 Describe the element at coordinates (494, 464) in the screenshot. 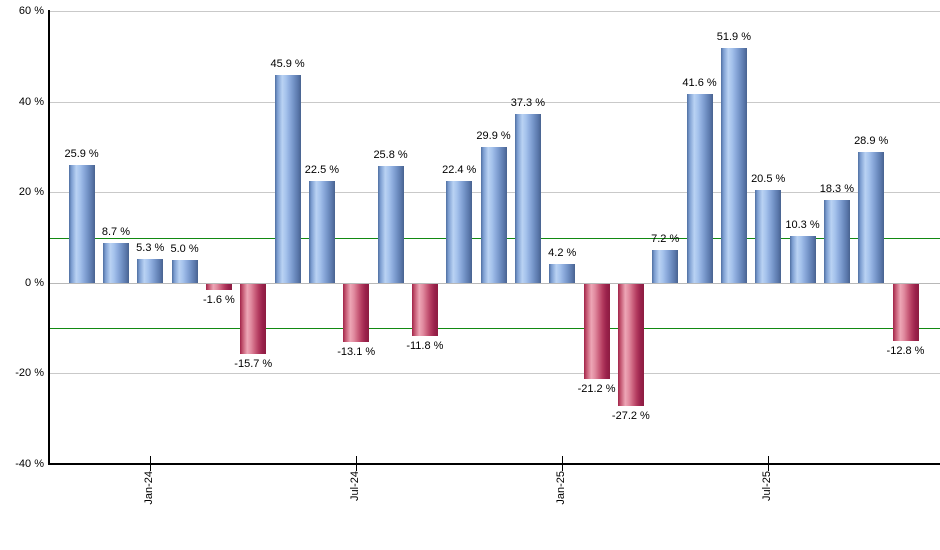

I see `x-axis` at that location.